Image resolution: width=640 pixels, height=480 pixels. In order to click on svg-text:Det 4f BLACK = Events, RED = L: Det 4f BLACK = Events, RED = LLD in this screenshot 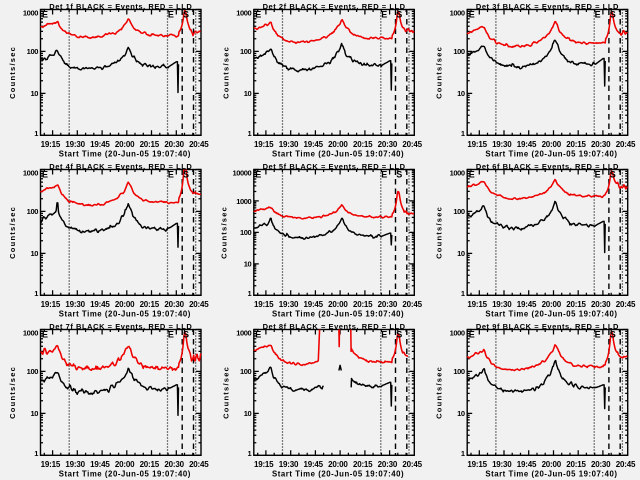, I will do `click(120, 166)`.